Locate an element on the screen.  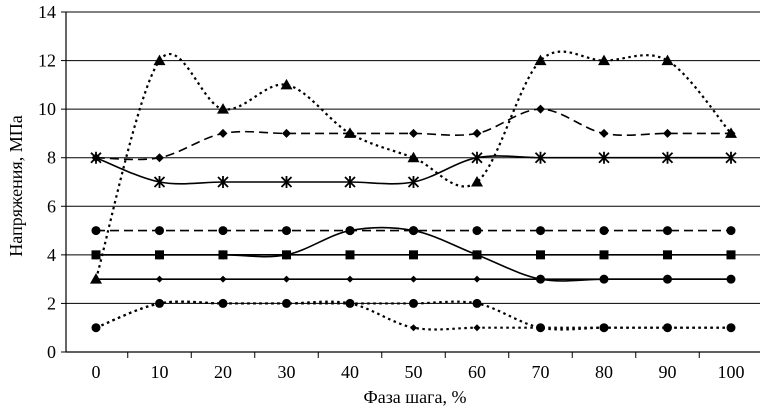
y-tick-label: 0 is located at coordinates (51, 352).